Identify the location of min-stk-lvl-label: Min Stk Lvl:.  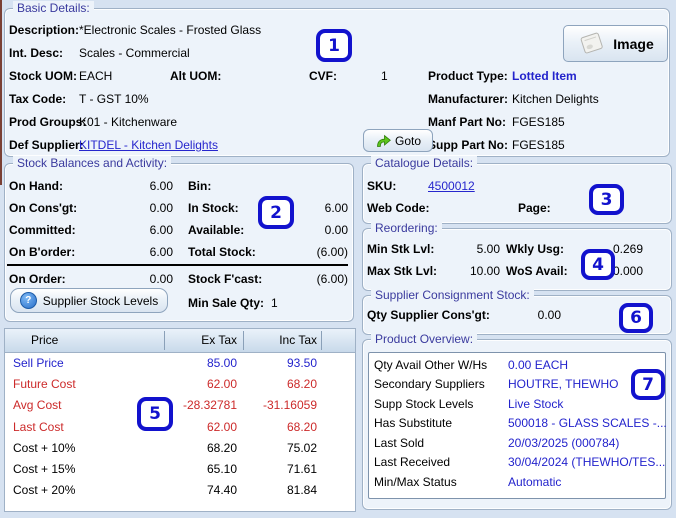
(401, 249).